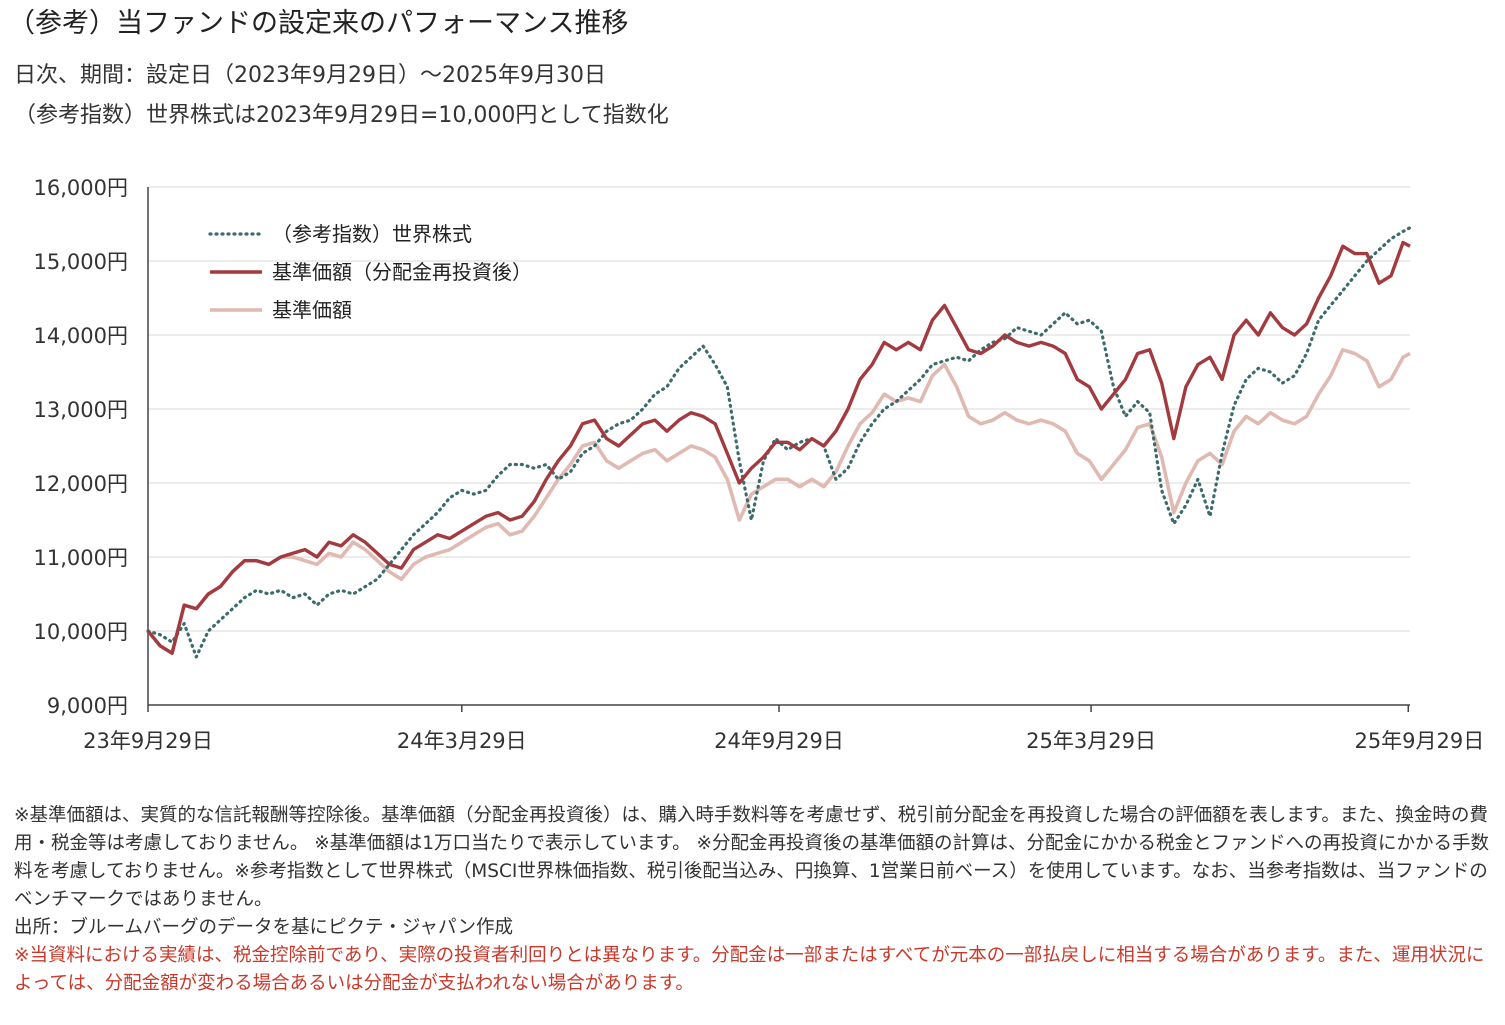 The image size is (1505, 1025). What do you see at coordinates (1091, 741) in the screenshot?
I see `x-tick-label: 25年3月29日` at bounding box center [1091, 741].